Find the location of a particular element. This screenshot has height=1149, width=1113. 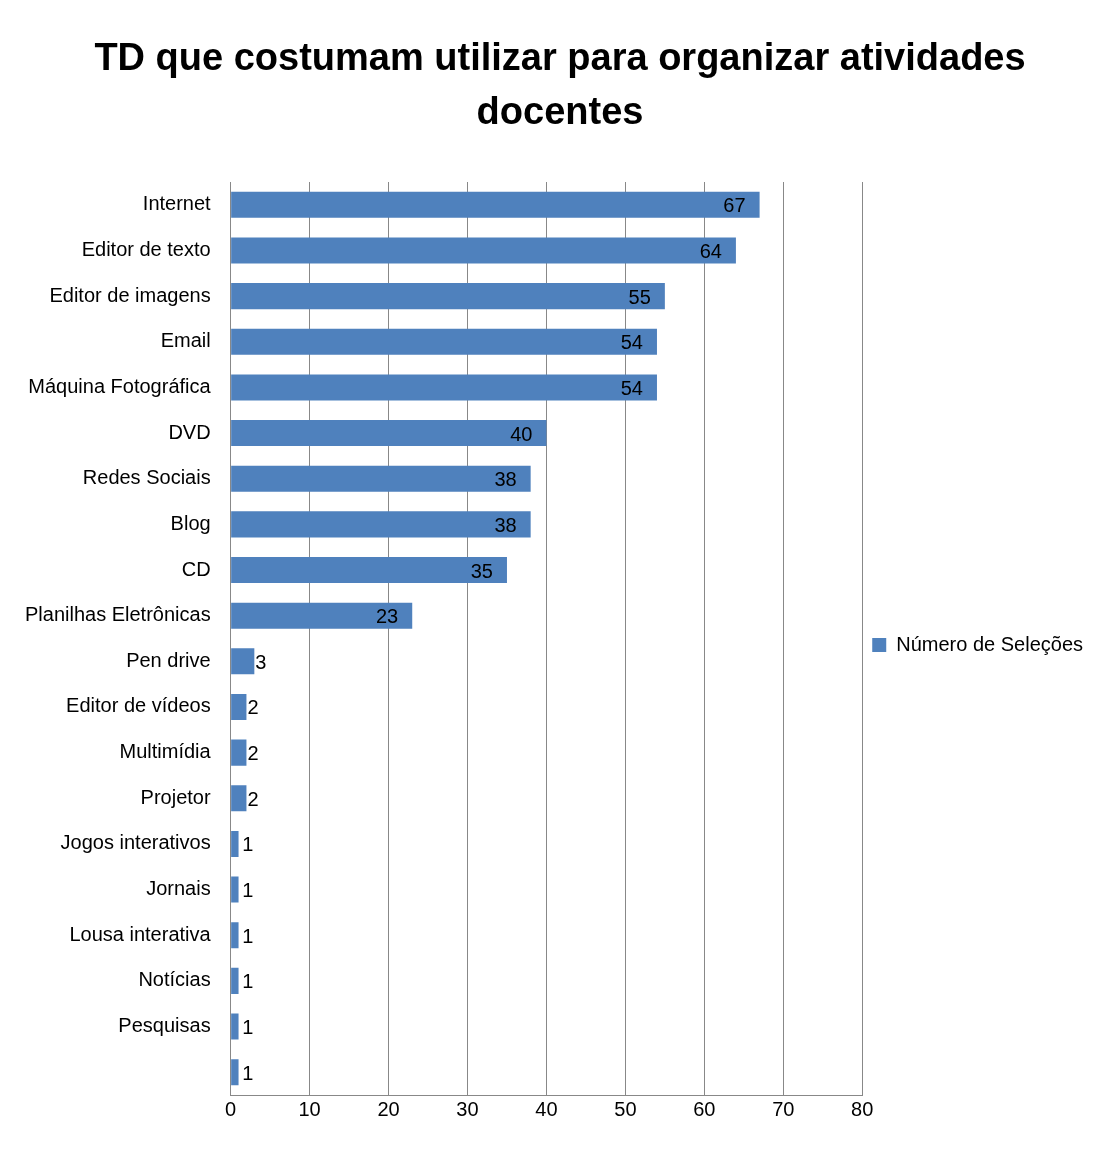

data-label: 64 is located at coordinates (710, 250).